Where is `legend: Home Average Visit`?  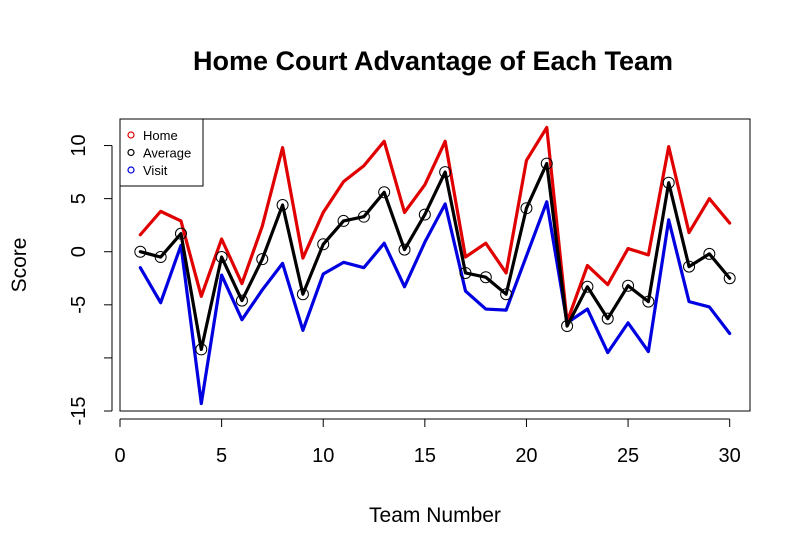
legend: Home Average Visit is located at coordinates (161, 152).